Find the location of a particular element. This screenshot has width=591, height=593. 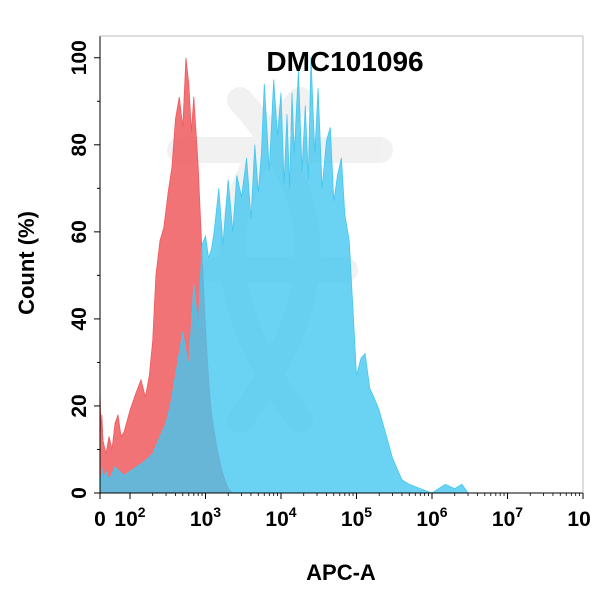

x-tick-label: 10³ is located at coordinates (205, 517).